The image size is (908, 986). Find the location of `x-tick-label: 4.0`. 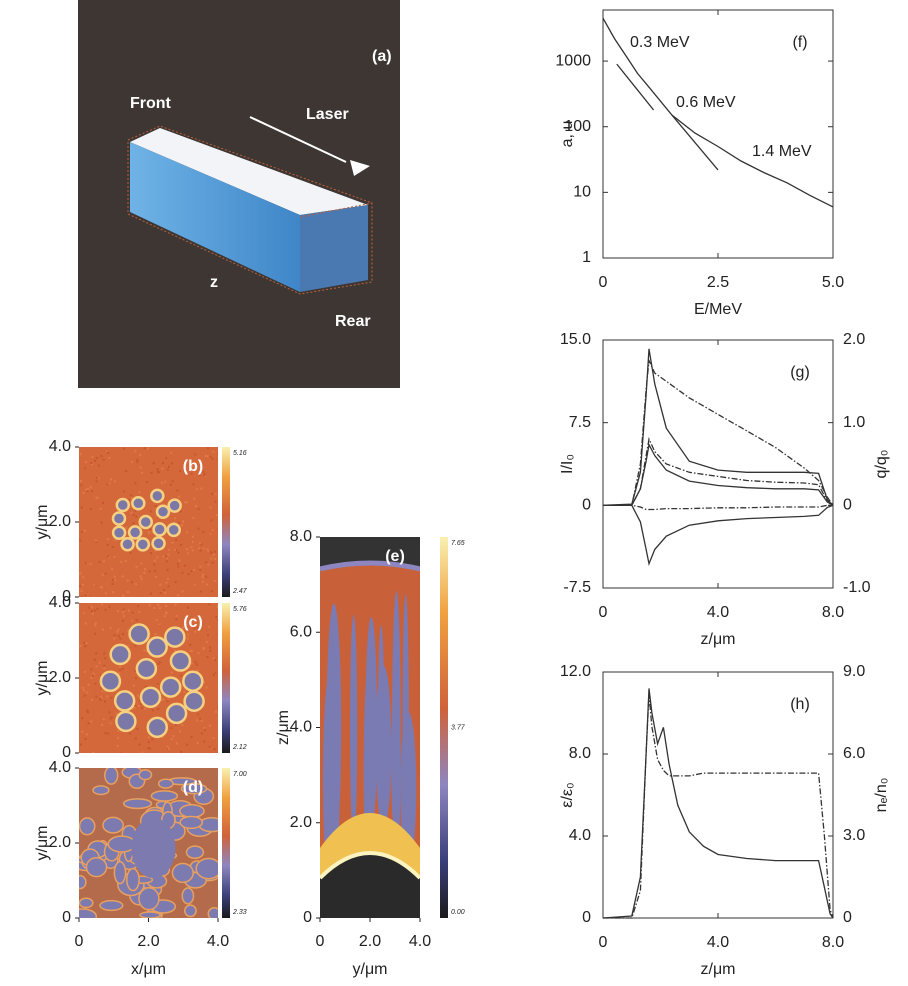

x-tick-label: 4.0 is located at coordinates (218, 941).